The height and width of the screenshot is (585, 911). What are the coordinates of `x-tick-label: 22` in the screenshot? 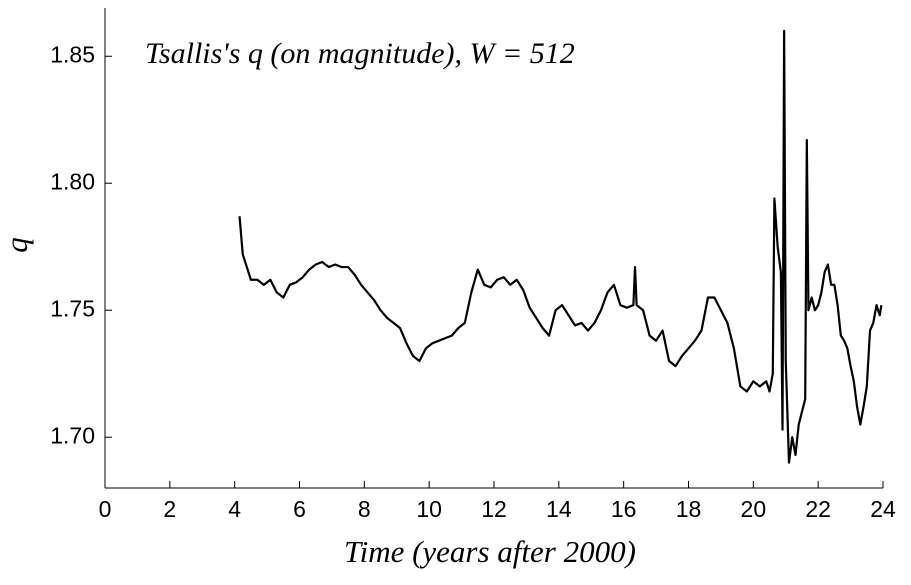 It's located at (818, 509).